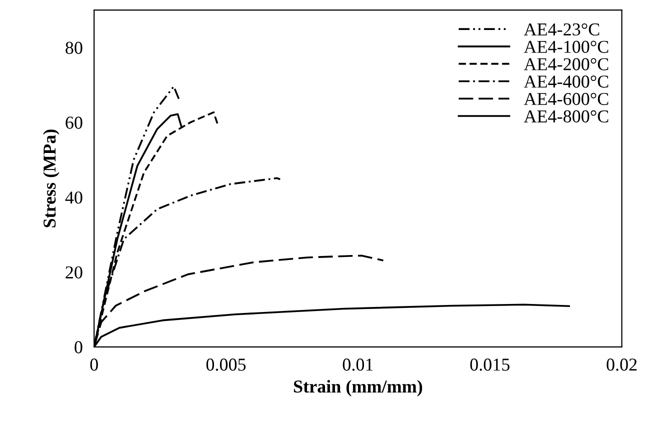 Image resolution: width=658 pixels, height=421 pixels. Describe the element at coordinates (621, 364) in the screenshot. I see `x-tick-label: 0.02` at that location.